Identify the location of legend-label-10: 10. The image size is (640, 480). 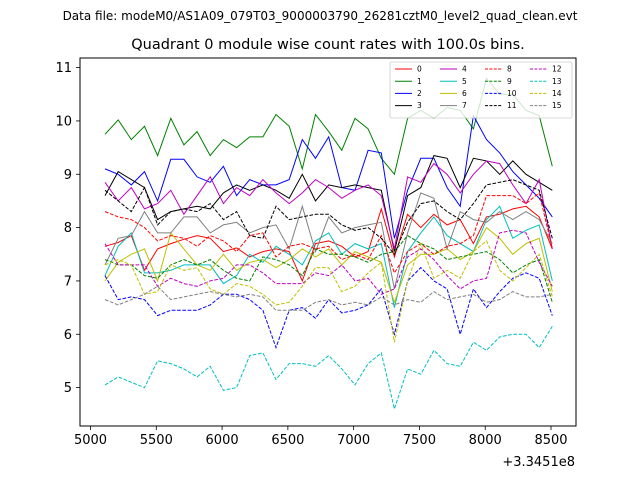
(512, 93).